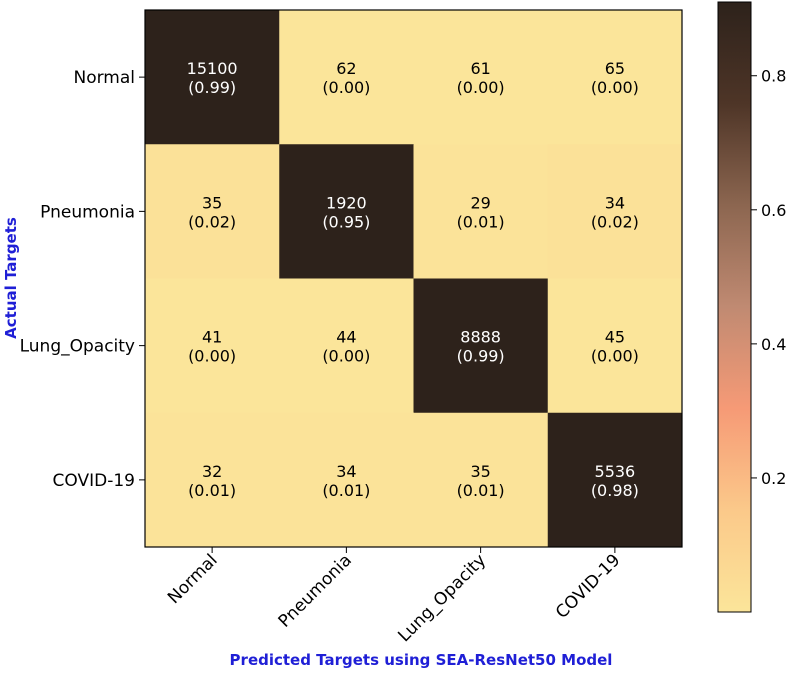 This screenshot has height=673, width=786. What do you see at coordinates (480, 337) in the screenshot?
I see `cell-count-label: 8888` at bounding box center [480, 337].